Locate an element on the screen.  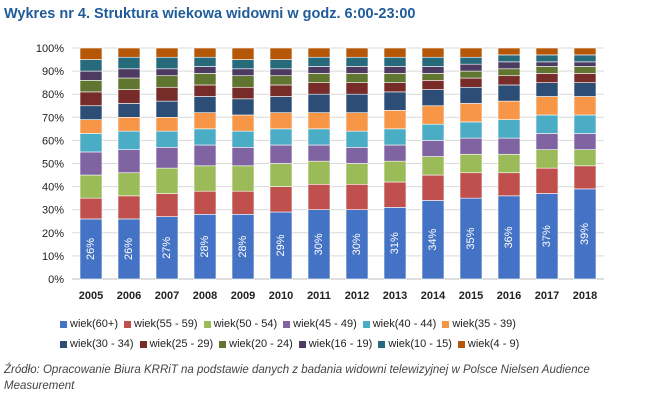
legend-item: wiek(40 - 44) is located at coordinates (399, 324).